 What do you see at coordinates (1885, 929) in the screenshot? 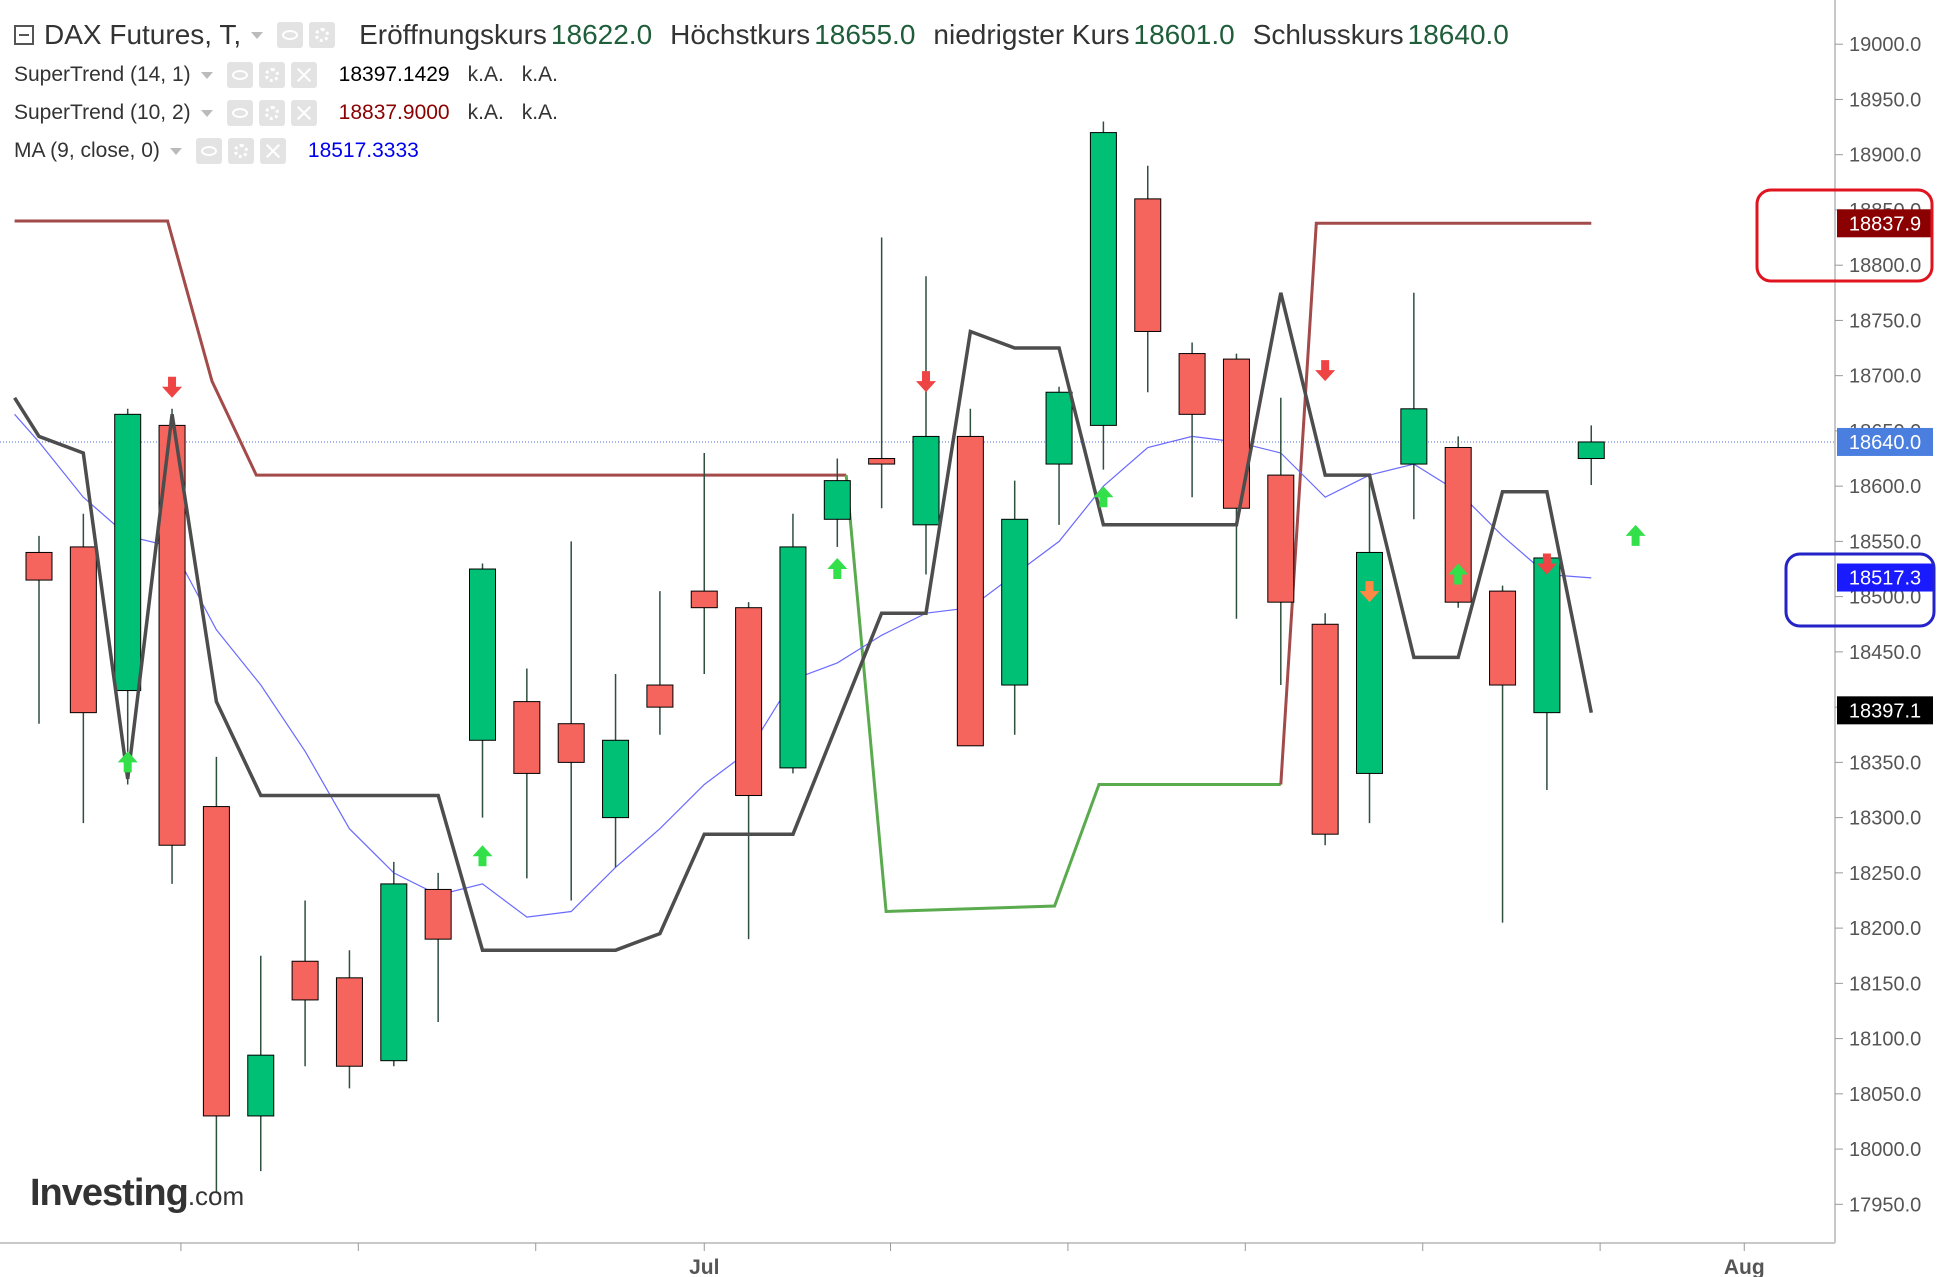
I see `y-tick-label: 18200.0` at bounding box center [1885, 929].